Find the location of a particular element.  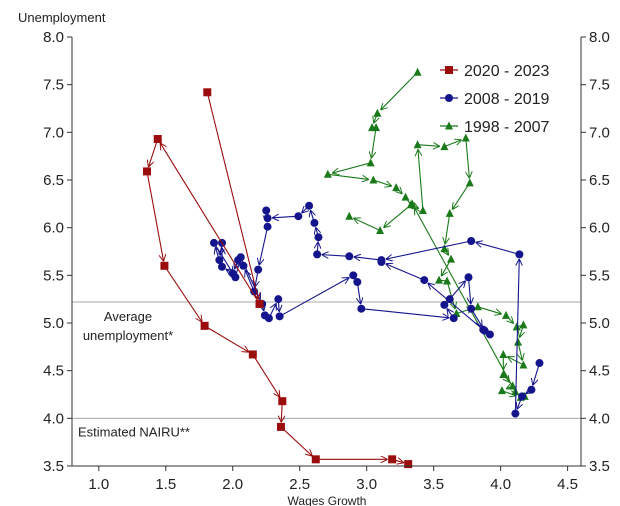

y-tick-label-left: 5.0 is located at coordinates (53, 323).